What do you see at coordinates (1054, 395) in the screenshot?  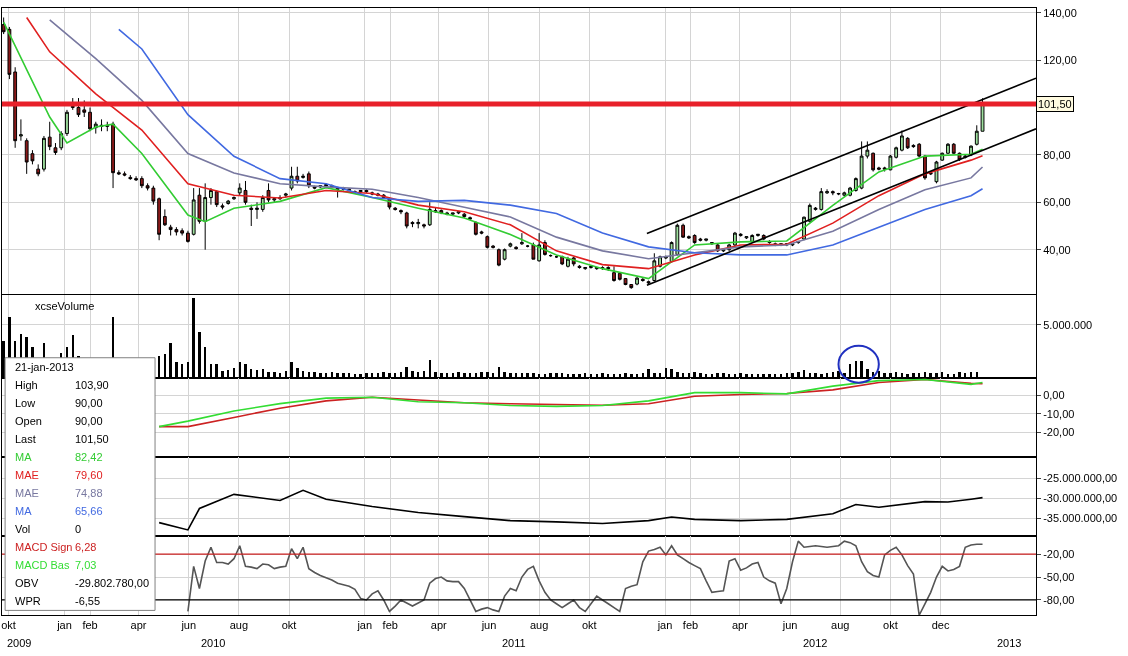 I see `y-tick-label: 0,00` at bounding box center [1054, 395].